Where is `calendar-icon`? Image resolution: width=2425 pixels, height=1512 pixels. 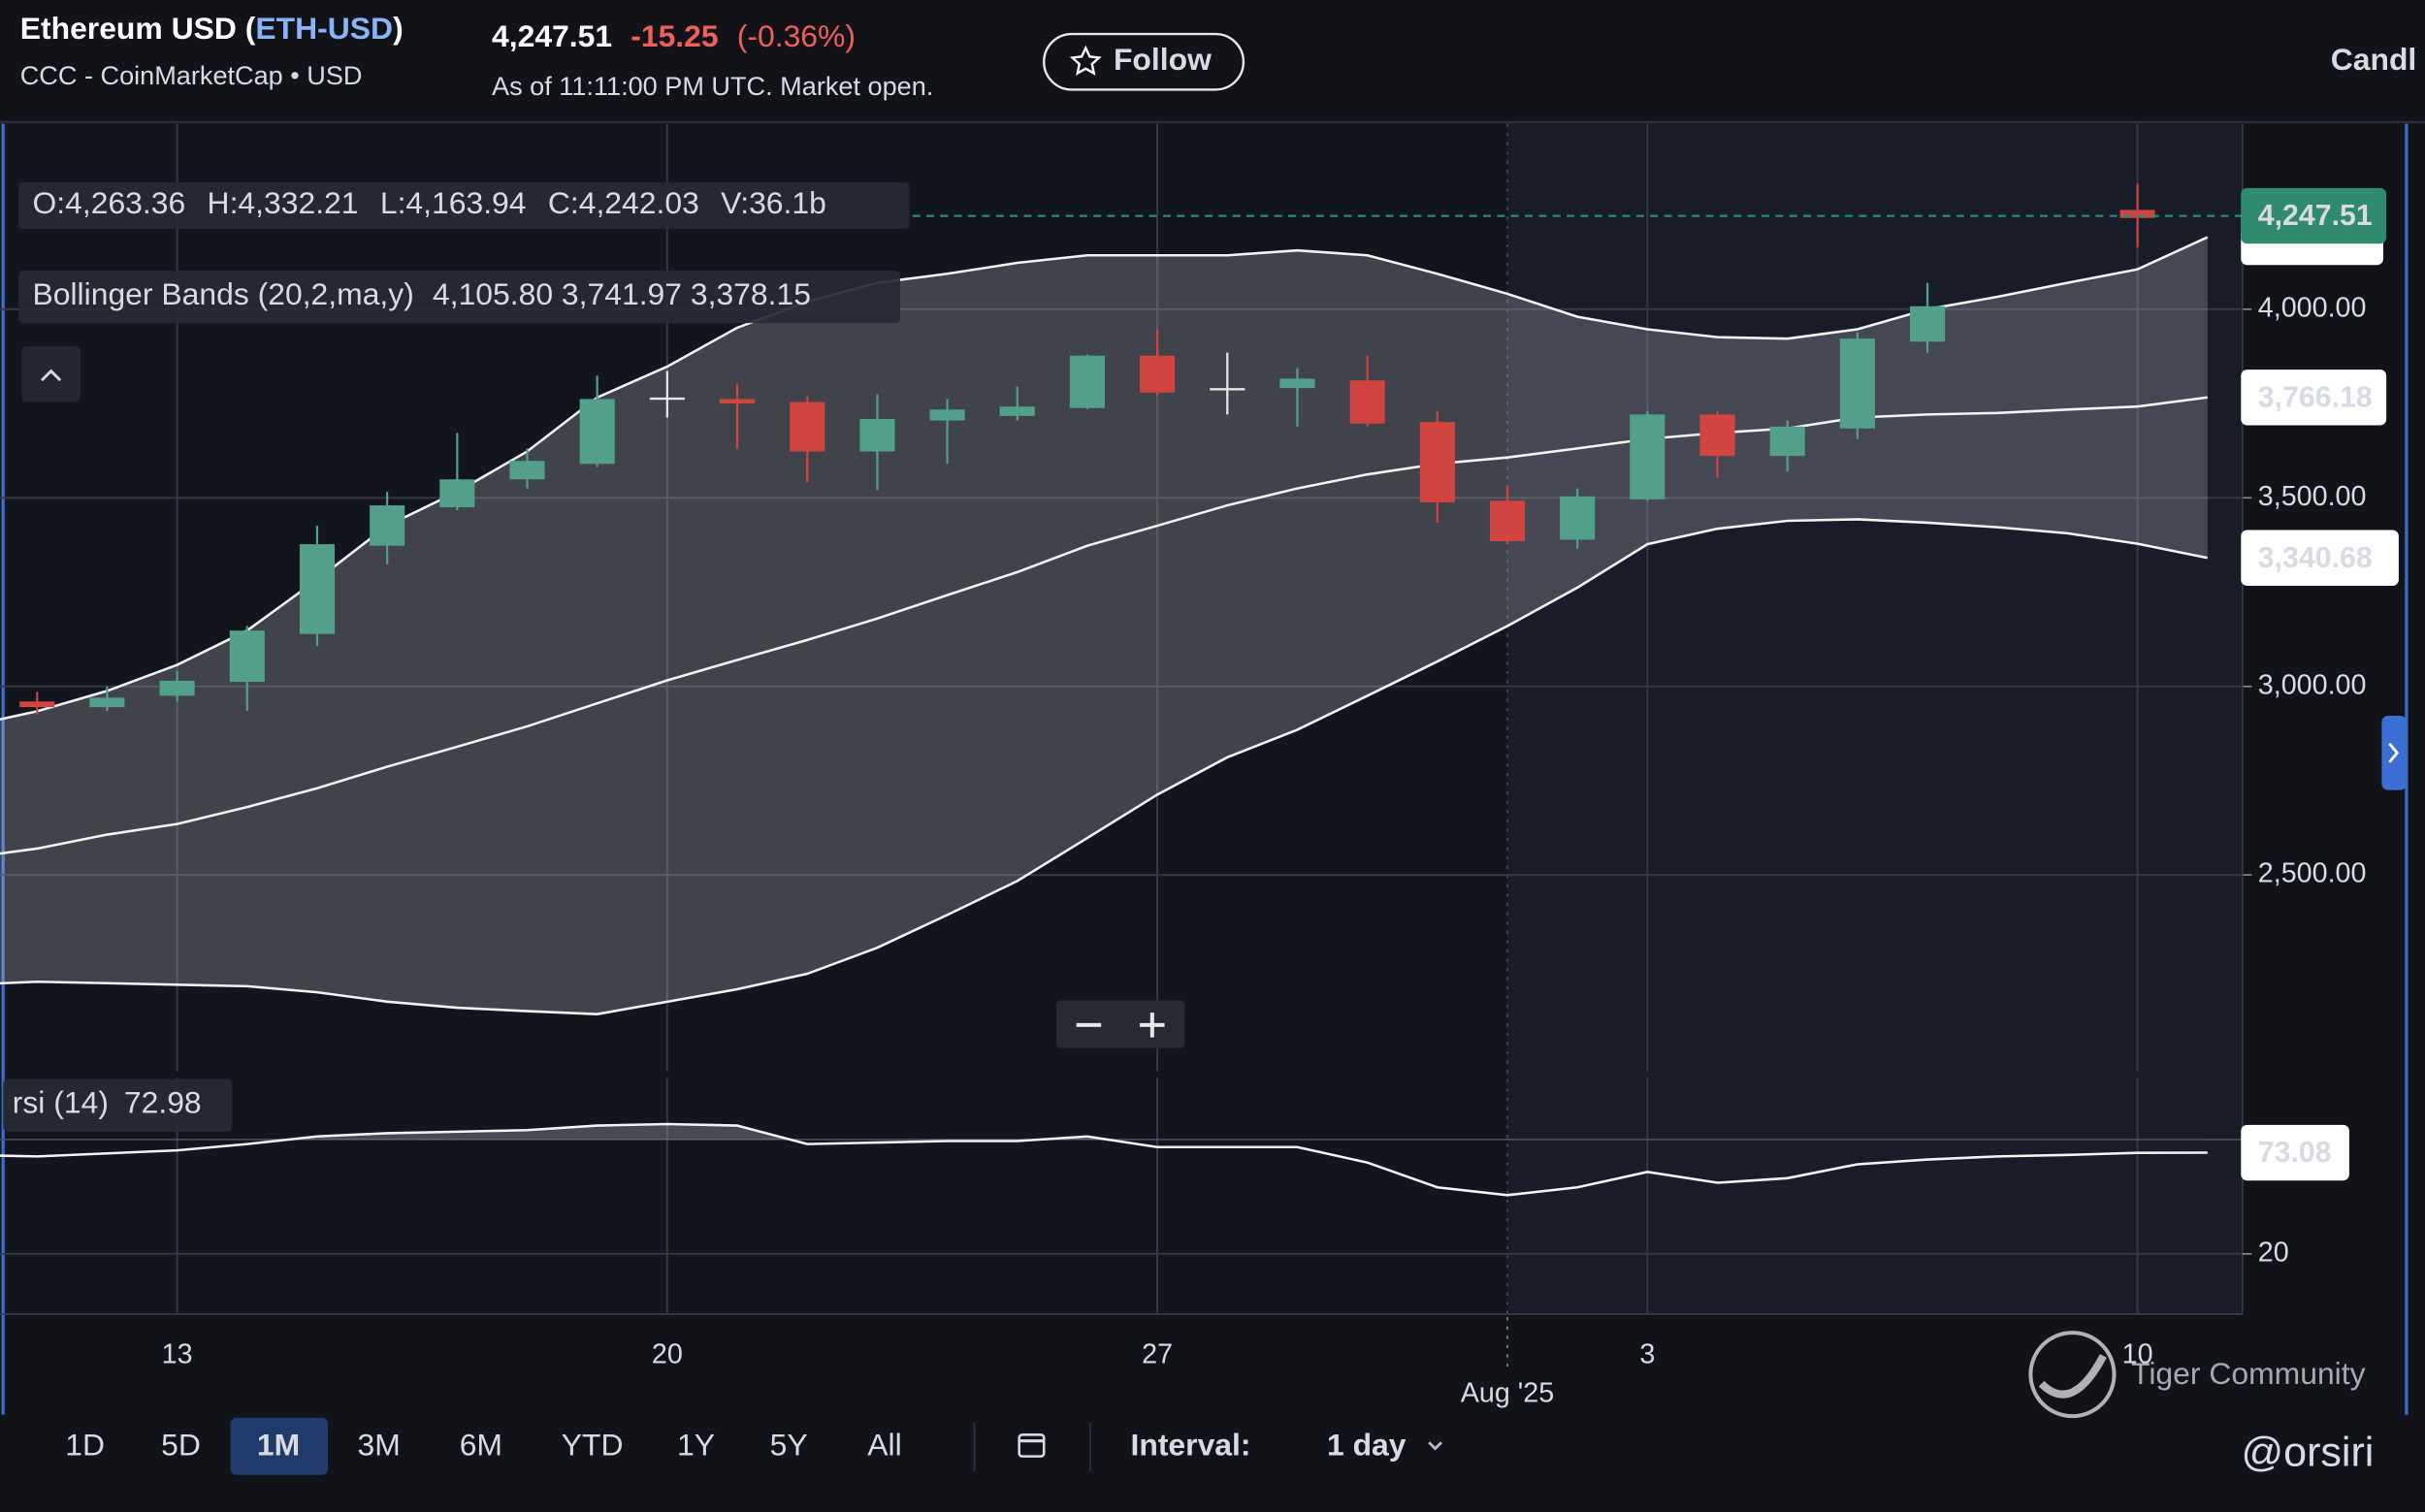
calendar-icon is located at coordinates (1032, 1445).